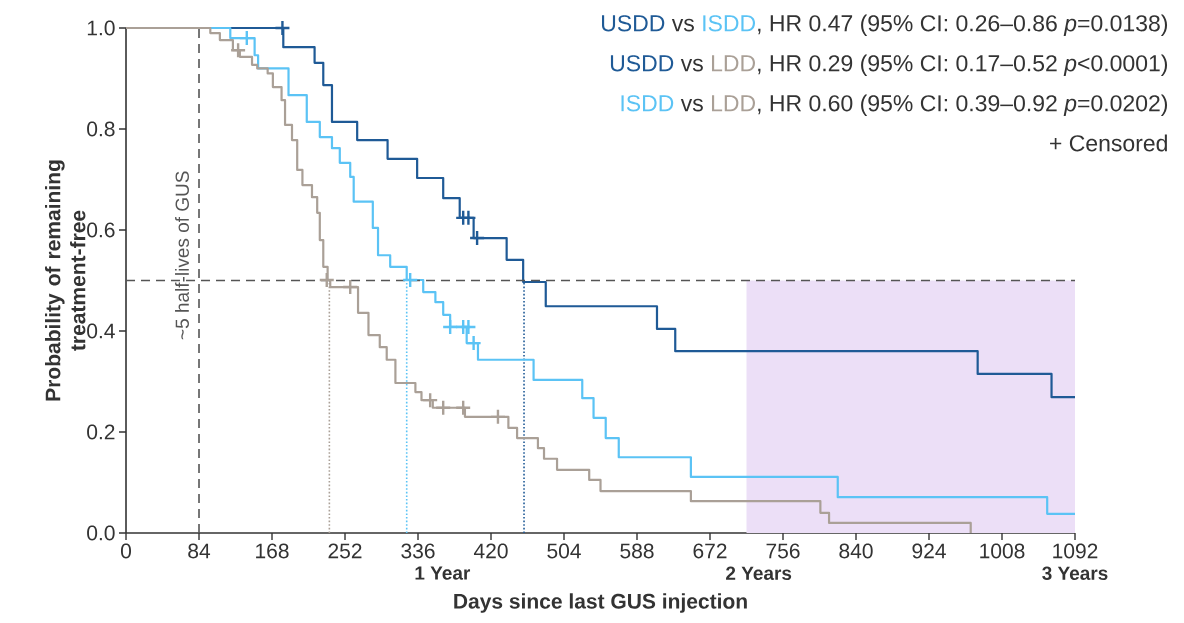 Image resolution: width=1184 pixels, height=623 pixels. I want to click on x-tick-label: 756, so click(783, 551).